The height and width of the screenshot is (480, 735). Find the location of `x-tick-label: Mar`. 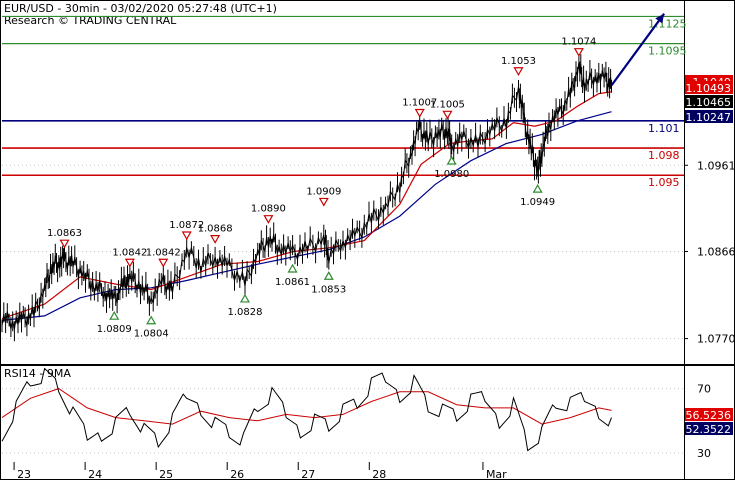

x-tick-label: Mar is located at coordinates (496, 474).